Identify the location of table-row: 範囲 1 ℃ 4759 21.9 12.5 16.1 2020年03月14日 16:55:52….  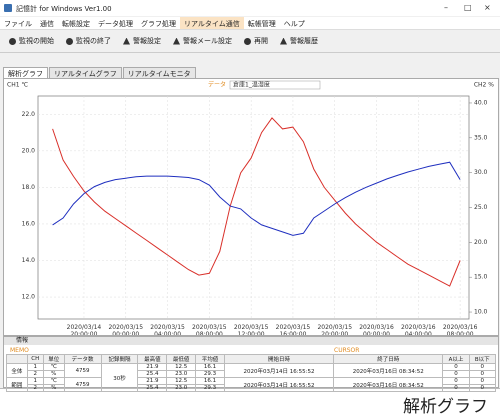
(251, 384).